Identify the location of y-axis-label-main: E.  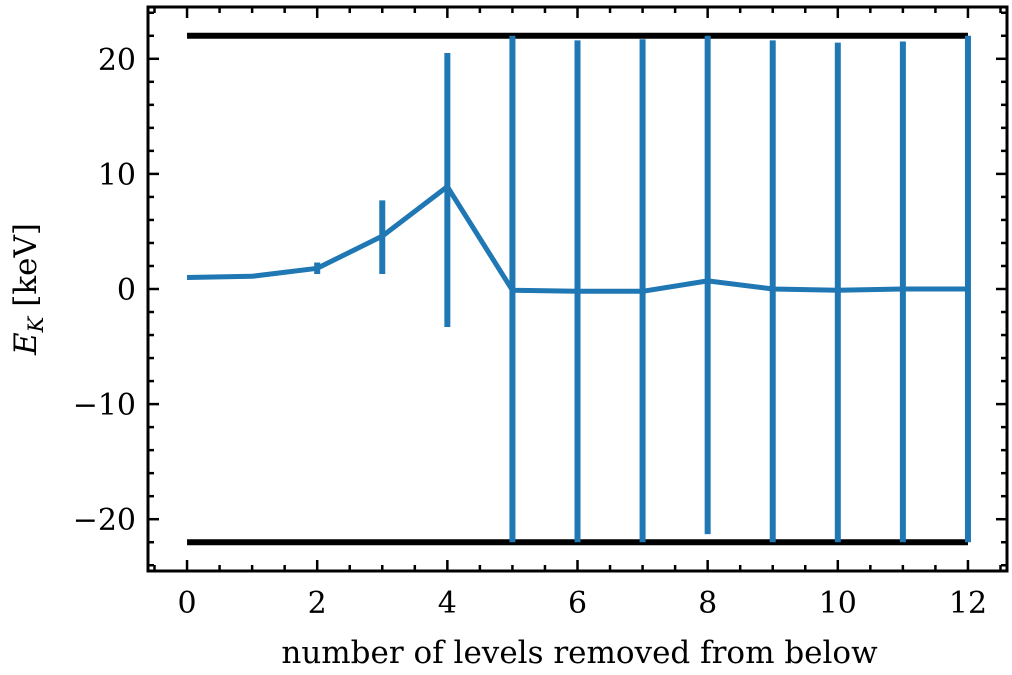
(26, 344).